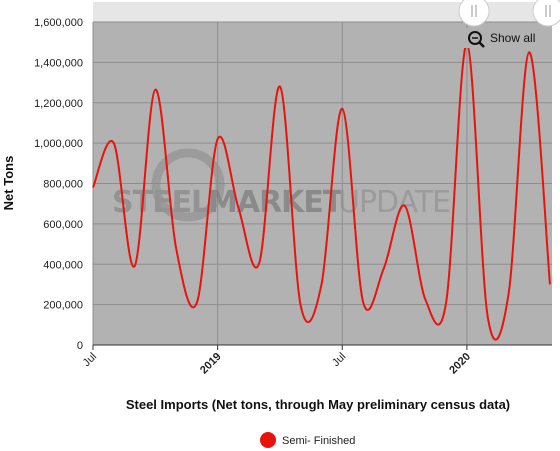 This screenshot has width=560, height=451. Describe the element at coordinates (318, 441) in the screenshot. I see `legend-label: Semi- Finished` at that location.